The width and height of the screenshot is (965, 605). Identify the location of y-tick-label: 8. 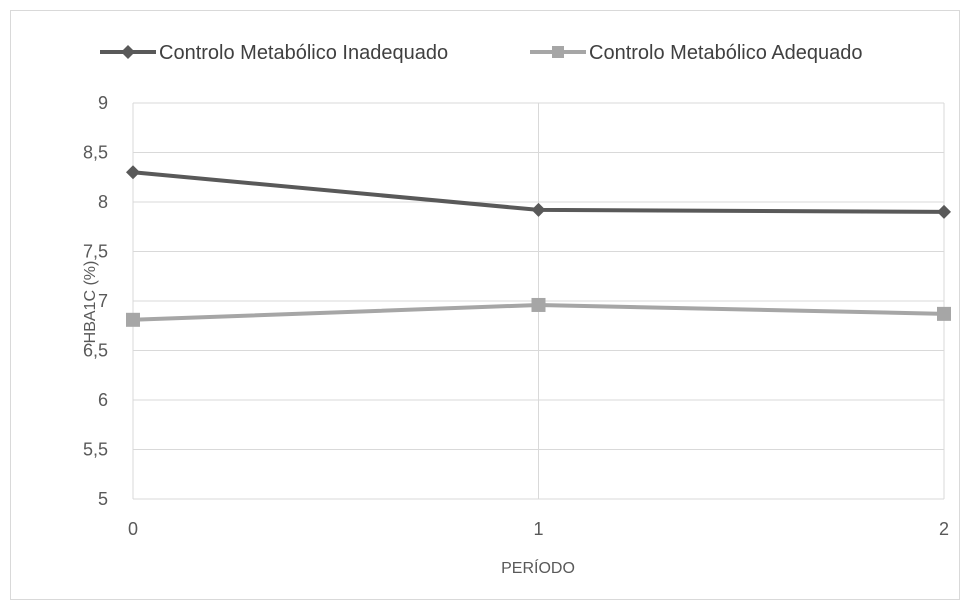
(103, 202).